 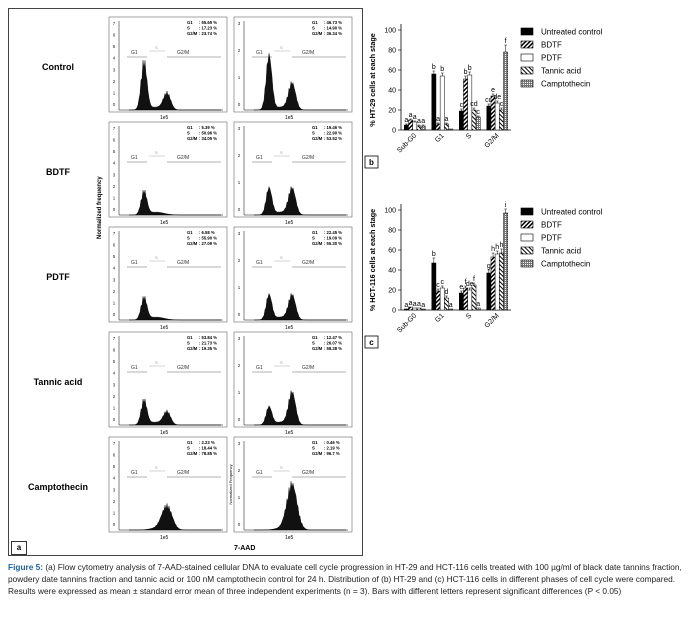 What do you see at coordinates (392, 71) in the screenshot?
I see `y-tick-label: 60` at bounding box center [392, 71].